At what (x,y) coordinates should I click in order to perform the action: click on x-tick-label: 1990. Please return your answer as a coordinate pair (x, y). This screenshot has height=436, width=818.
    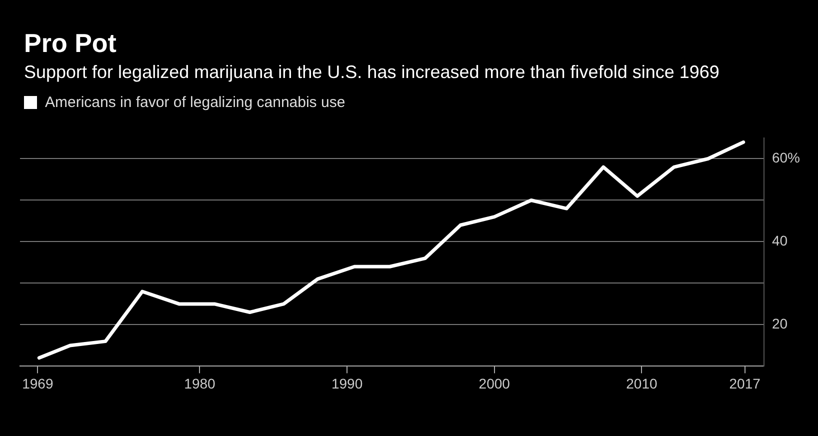
    Looking at the image, I should click on (347, 383).